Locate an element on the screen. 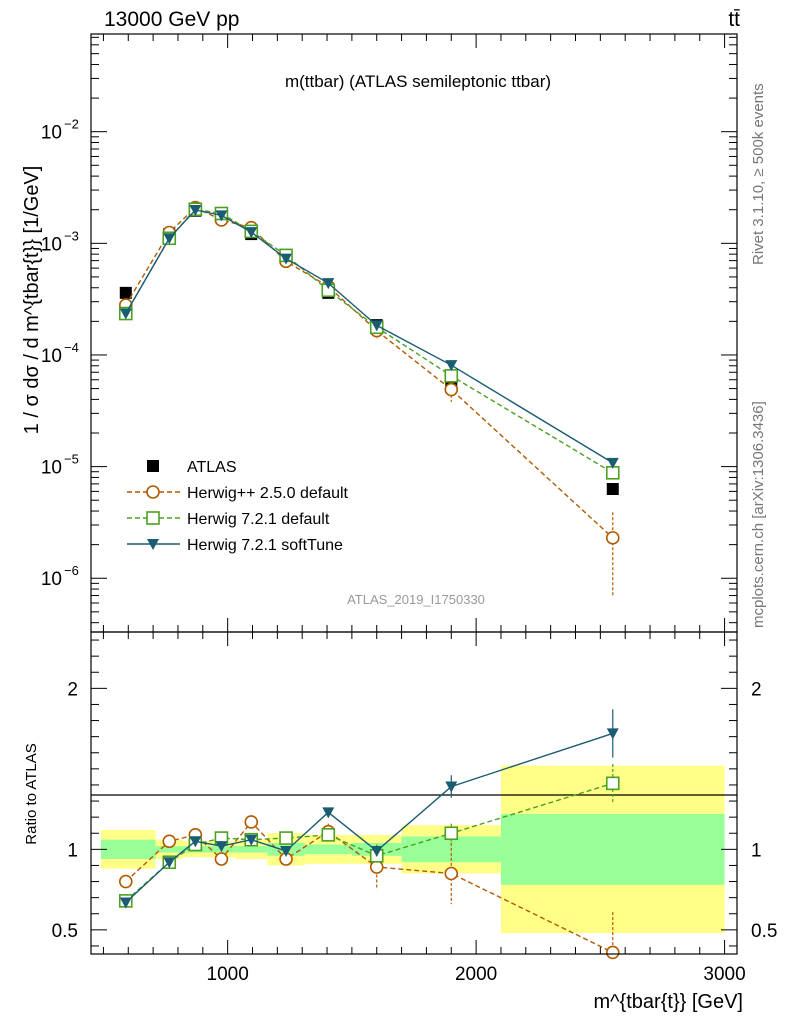  legend-label: Herwig++ 2.5.0 default is located at coordinates (268, 493).